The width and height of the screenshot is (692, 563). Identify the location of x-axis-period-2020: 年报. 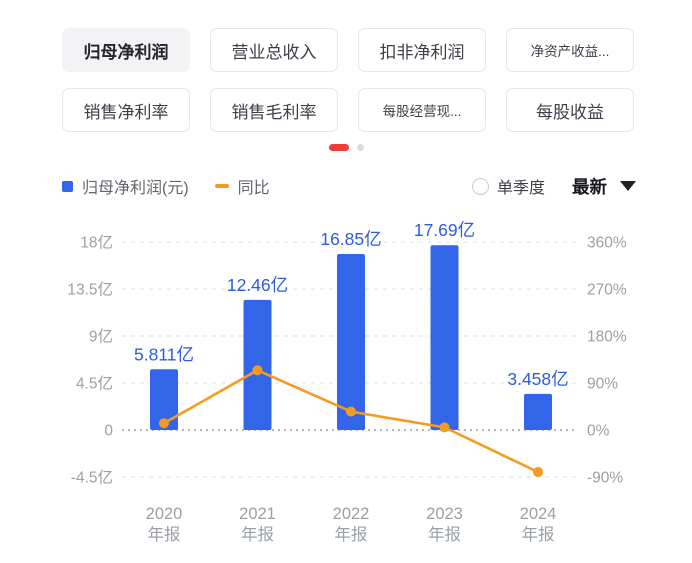
(164, 534).